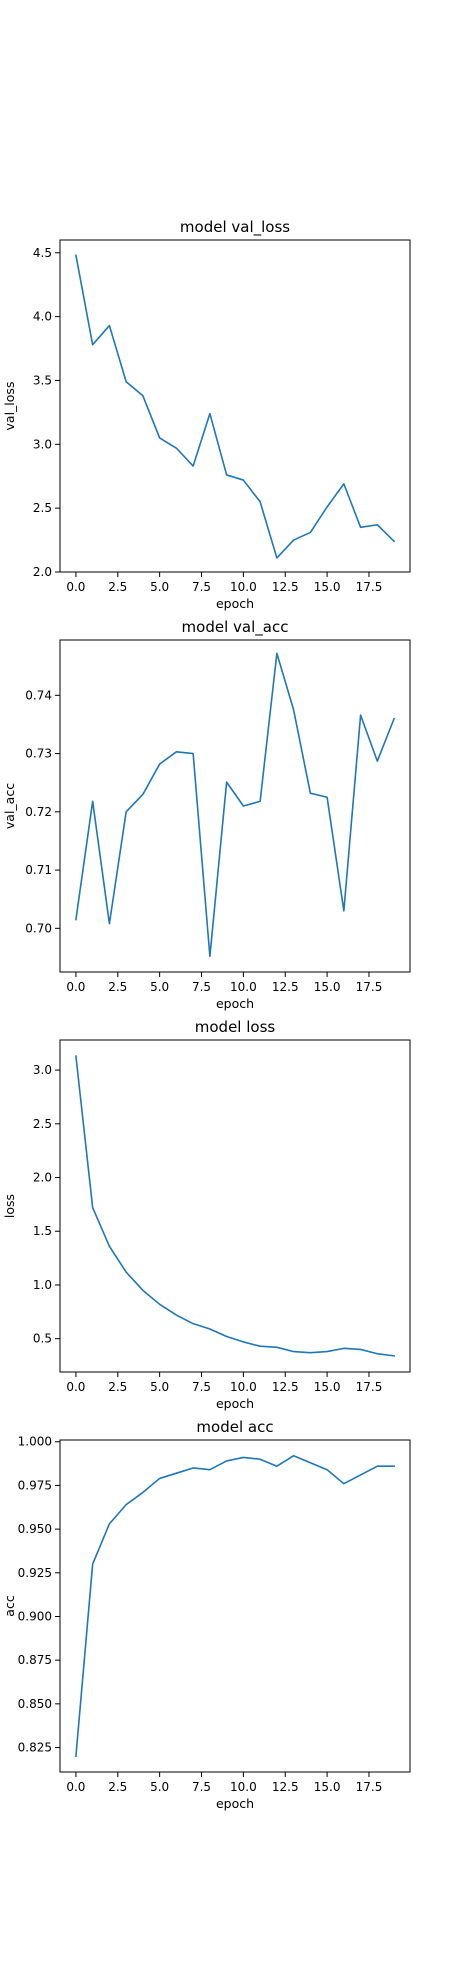  I want to click on y-tick-label-loss: 3.0, so click(42, 1070).